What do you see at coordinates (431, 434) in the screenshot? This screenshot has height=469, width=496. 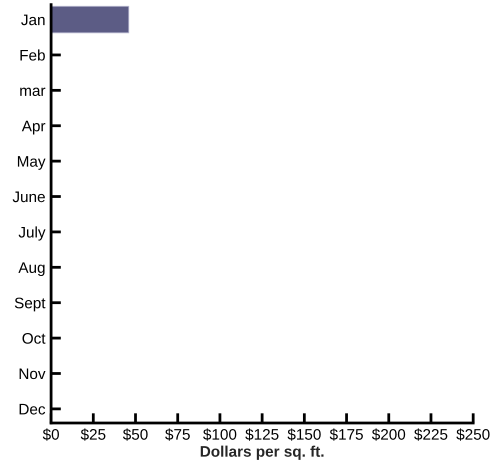 I see `x-tick-label: $225` at bounding box center [431, 434].